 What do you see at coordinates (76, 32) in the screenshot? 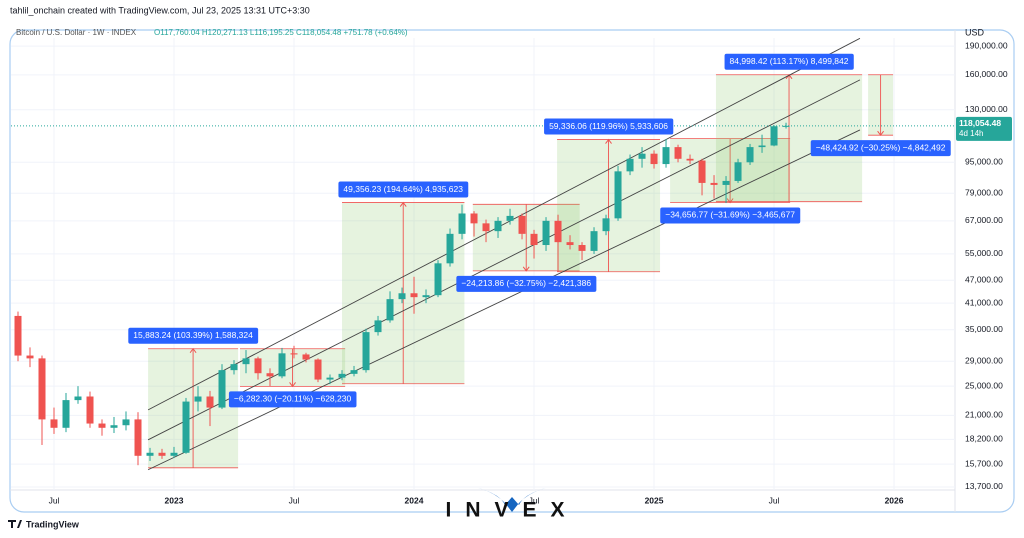
I see `symbol: Bitcoin / U.S. Dollar · 1W · INDEX` at bounding box center [76, 32].